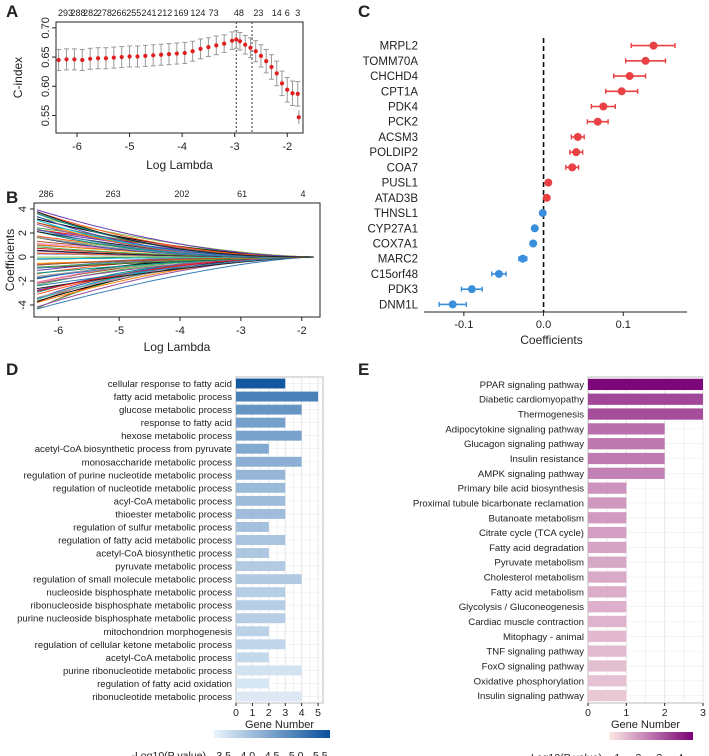 This screenshot has height=756, width=709. Describe the element at coordinates (23, 281) in the screenshot. I see `y-tick-label: -2` at that location.